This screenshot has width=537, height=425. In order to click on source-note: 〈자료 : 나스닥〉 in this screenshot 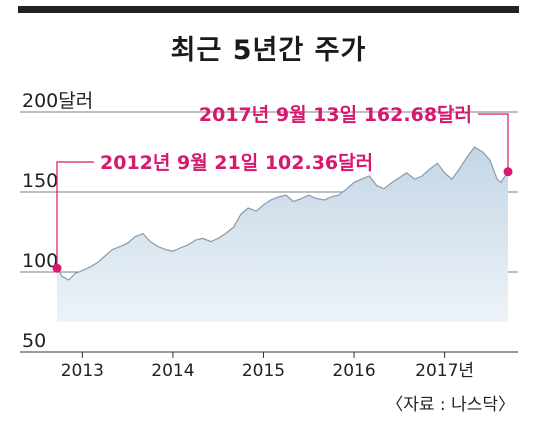, I will do `click(450, 405)`.